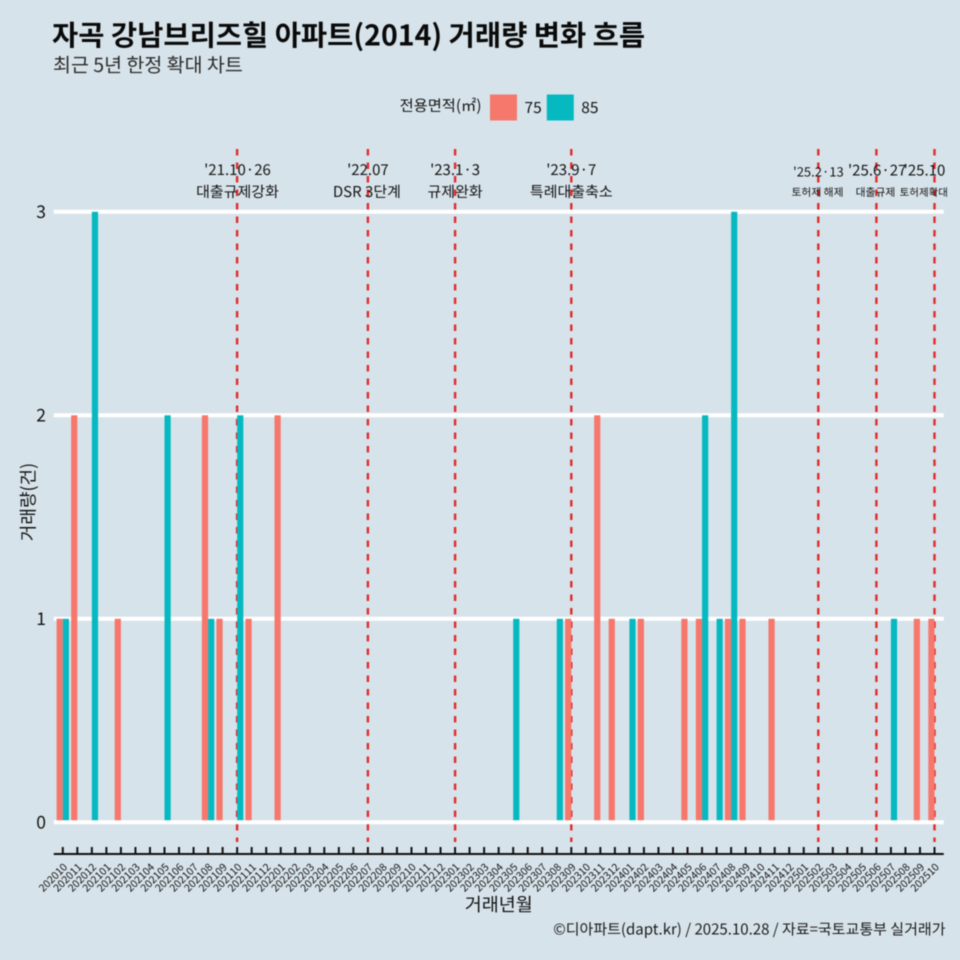  What do you see at coordinates (454, 191) in the screenshot?
I see `svg-text: 규제완화` at bounding box center [454, 191].